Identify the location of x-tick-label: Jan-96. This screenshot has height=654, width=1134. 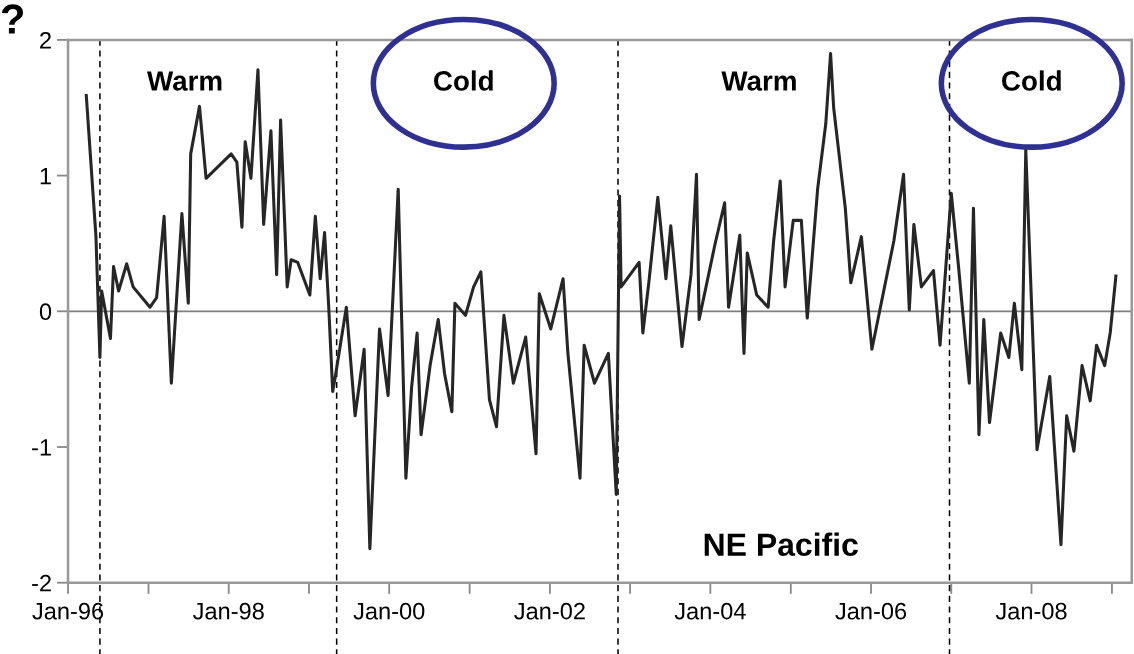
(68, 611).